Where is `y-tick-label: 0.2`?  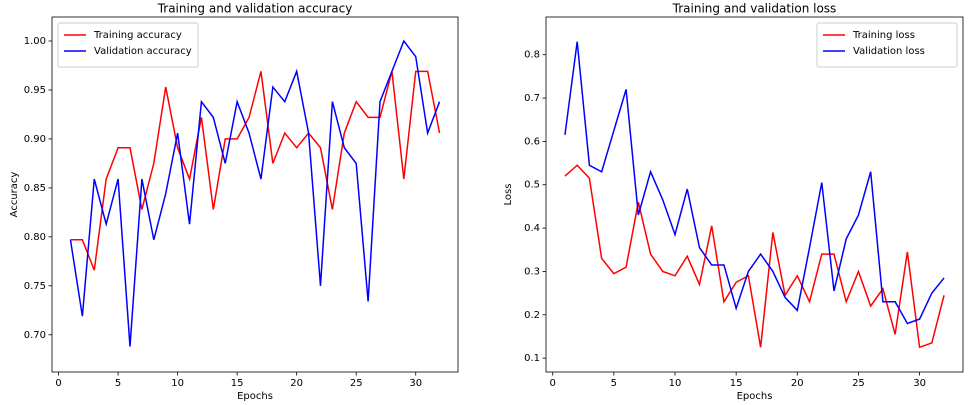
y-tick-label: 0.2 is located at coordinates (532, 315).